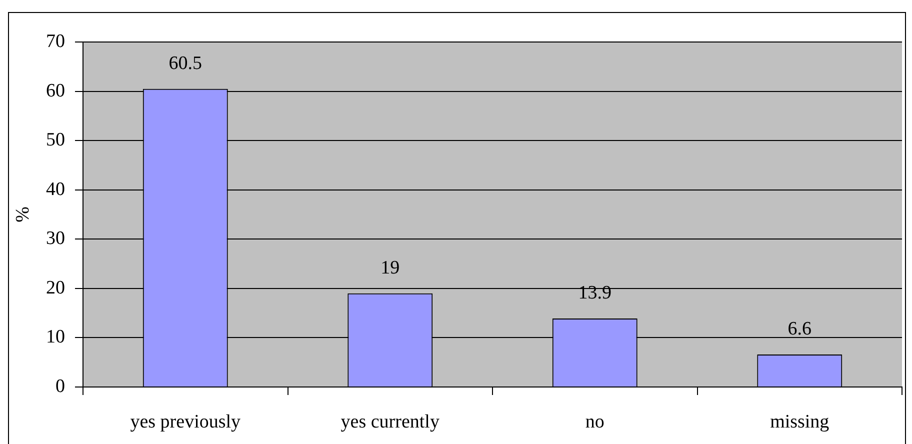 Image resolution: width=912 pixels, height=444 pixels. What do you see at coordinates (594, 421) in the screenshot?
I see `x-tick-label: no` at bounding box center [594, 421].